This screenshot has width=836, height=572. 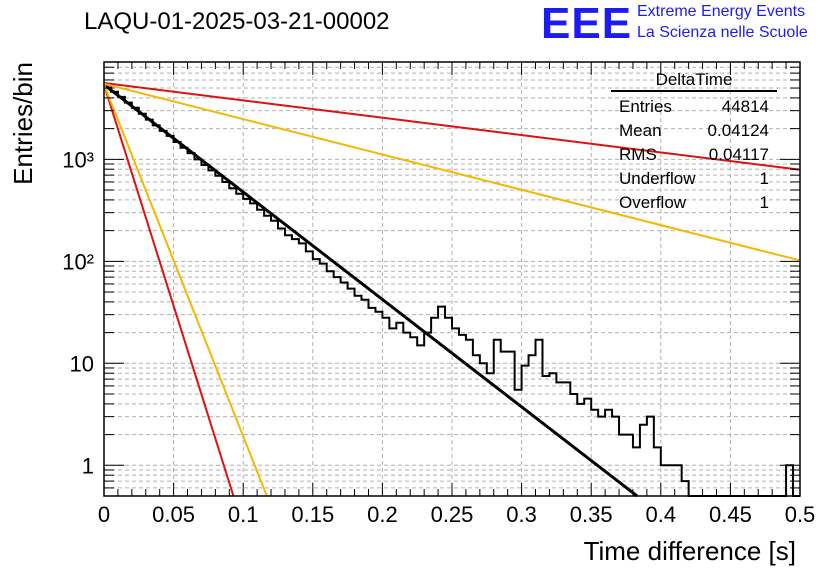 I want to click on x-tick-label: 0.05, so click(x=173, y=514).